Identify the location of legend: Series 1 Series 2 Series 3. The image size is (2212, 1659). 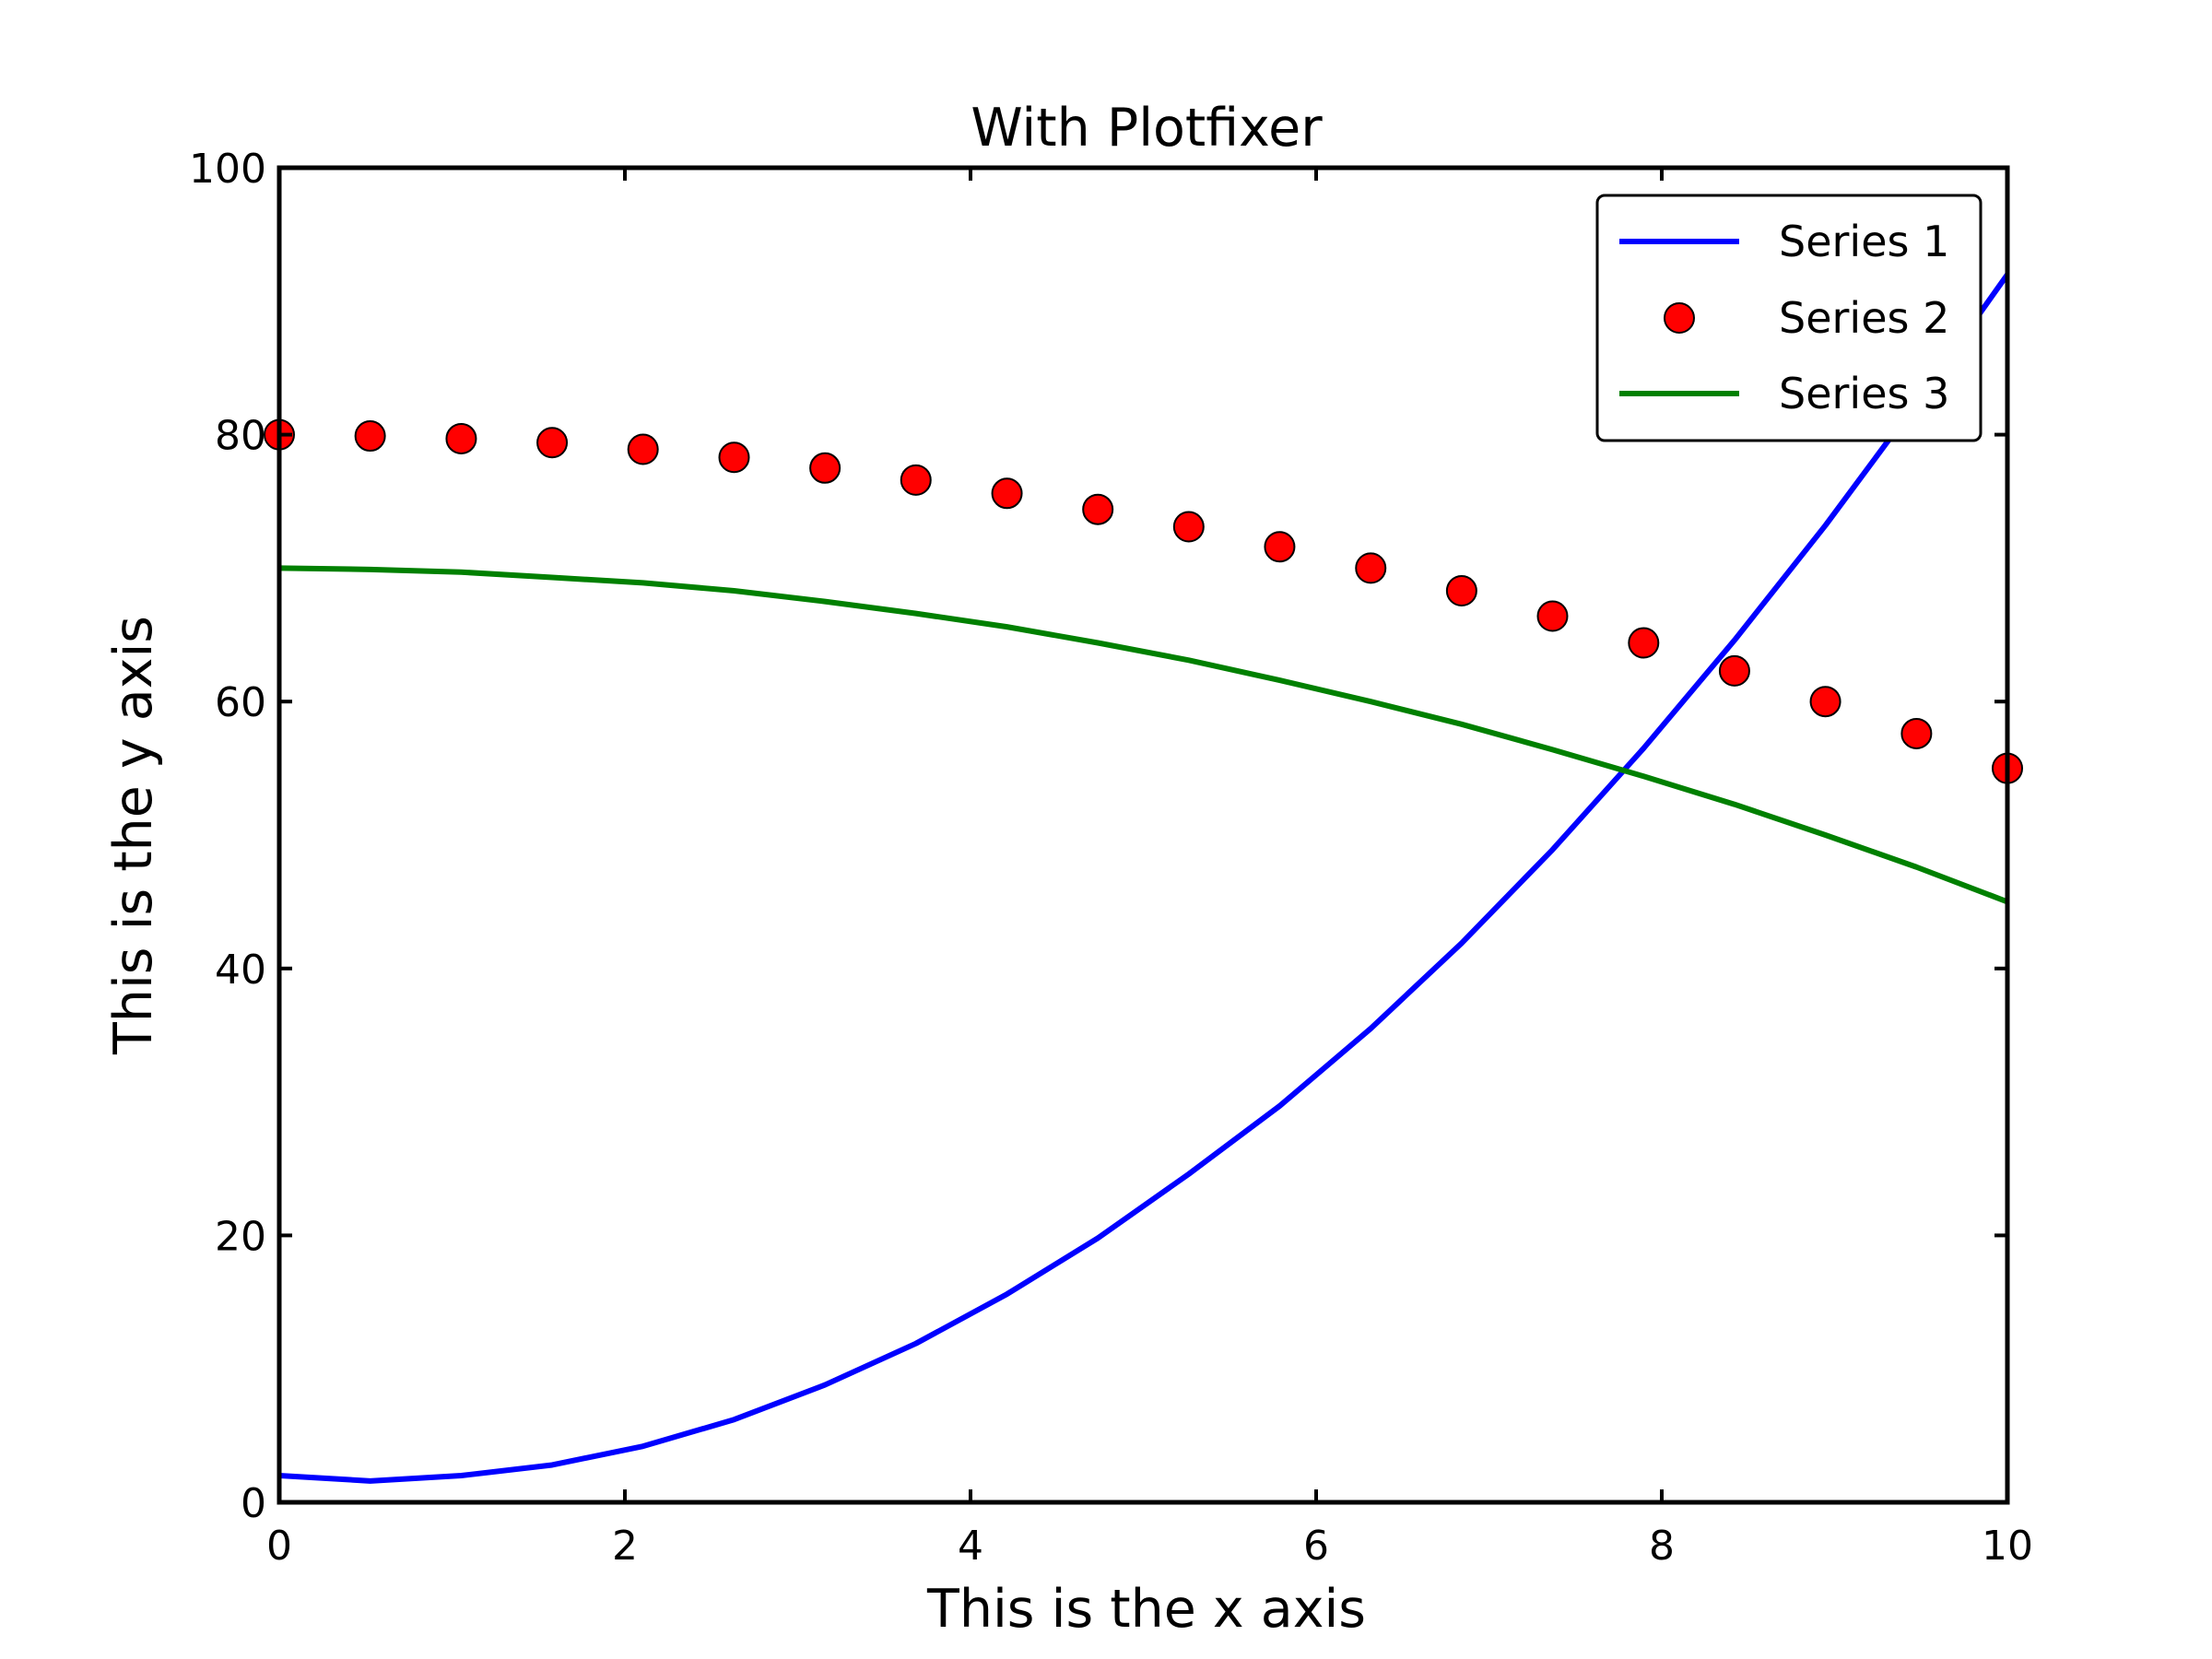
(1789, 318).